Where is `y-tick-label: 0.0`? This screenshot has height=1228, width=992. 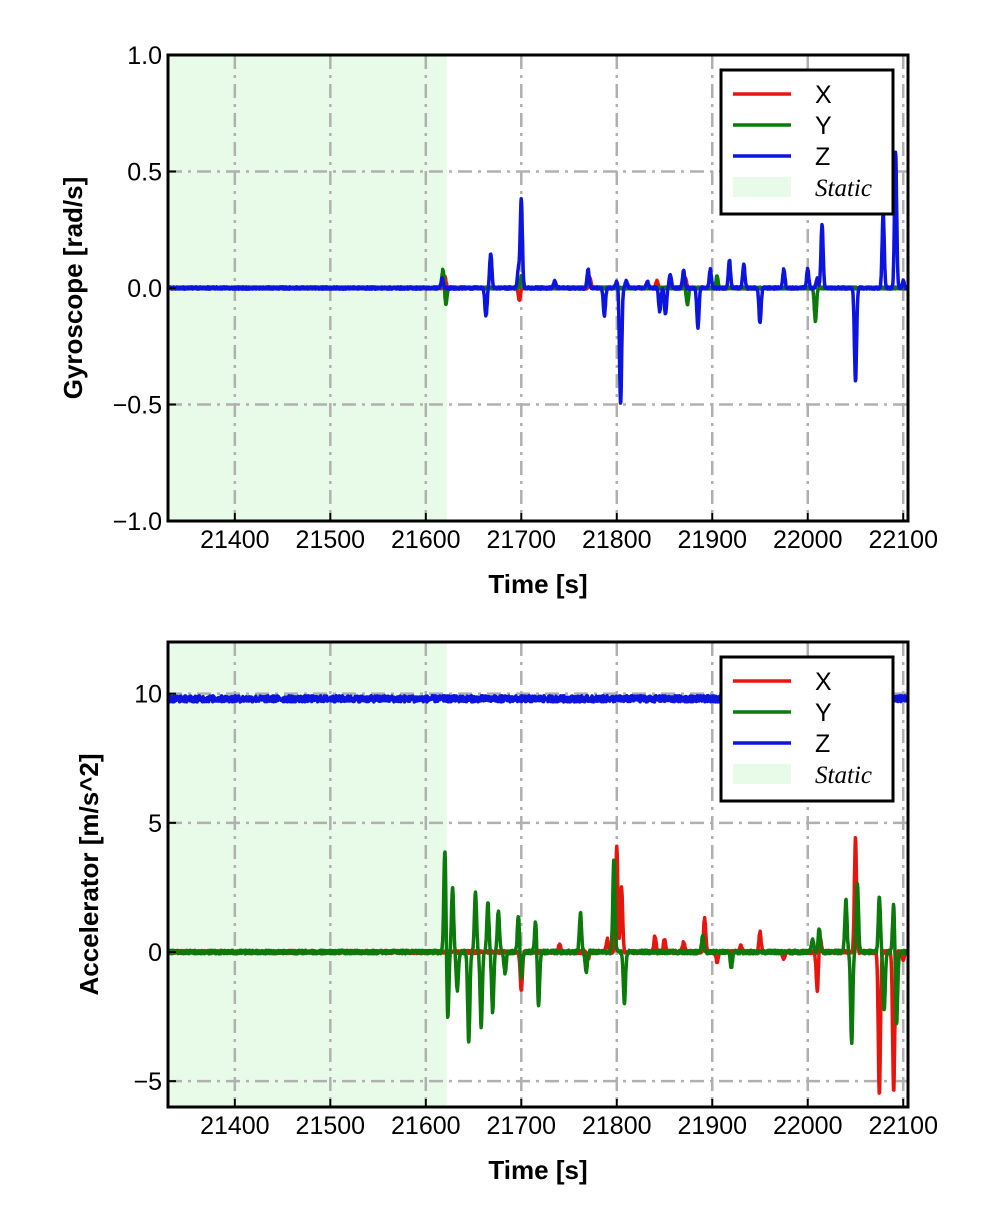 y-tick-label: 0.0 is located at coordinates (144, 289).